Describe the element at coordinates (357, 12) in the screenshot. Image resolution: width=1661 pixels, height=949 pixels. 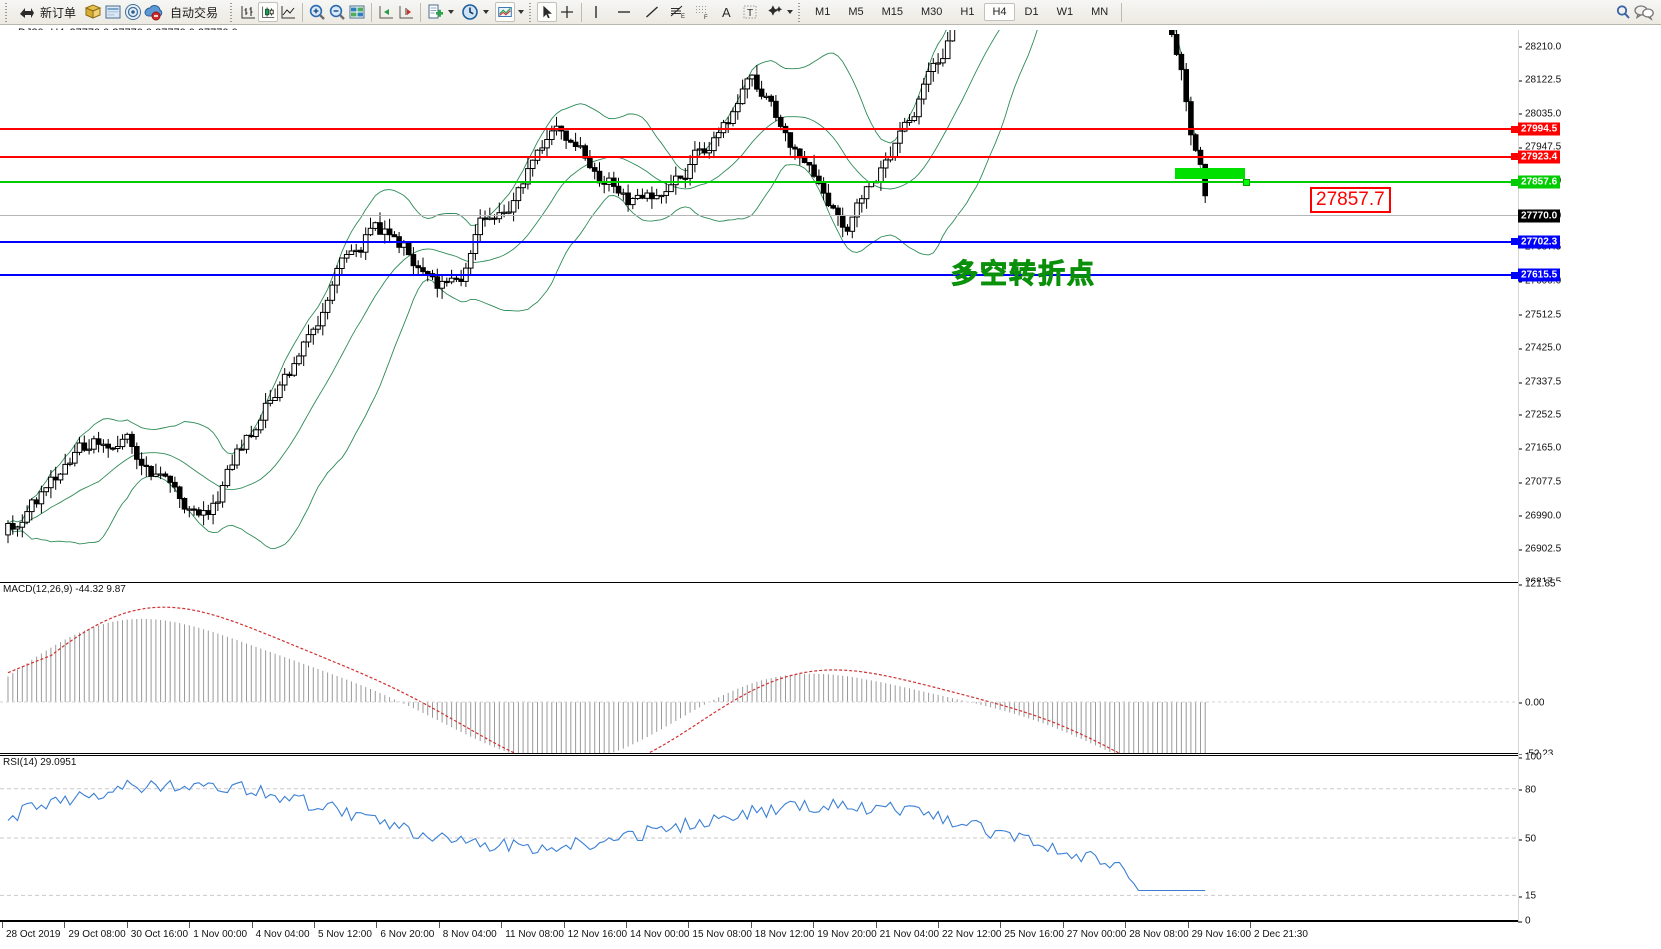
I see `tile-windows-icon` at that location.